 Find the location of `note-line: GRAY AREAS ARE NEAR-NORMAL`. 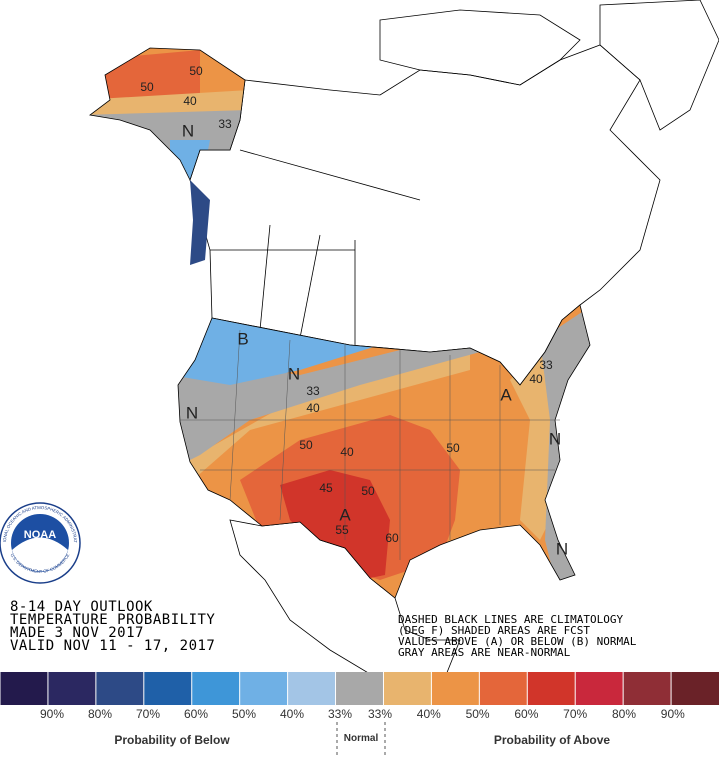

note-line: GRAY AREAS ARE NEAR-NORMAL is located at coordinates (484, 652).